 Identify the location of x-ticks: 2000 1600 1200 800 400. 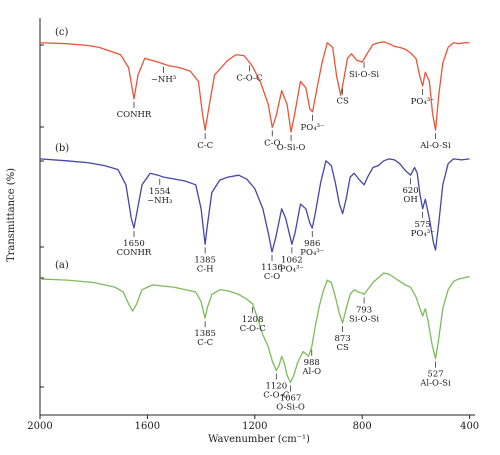
(253, 423).